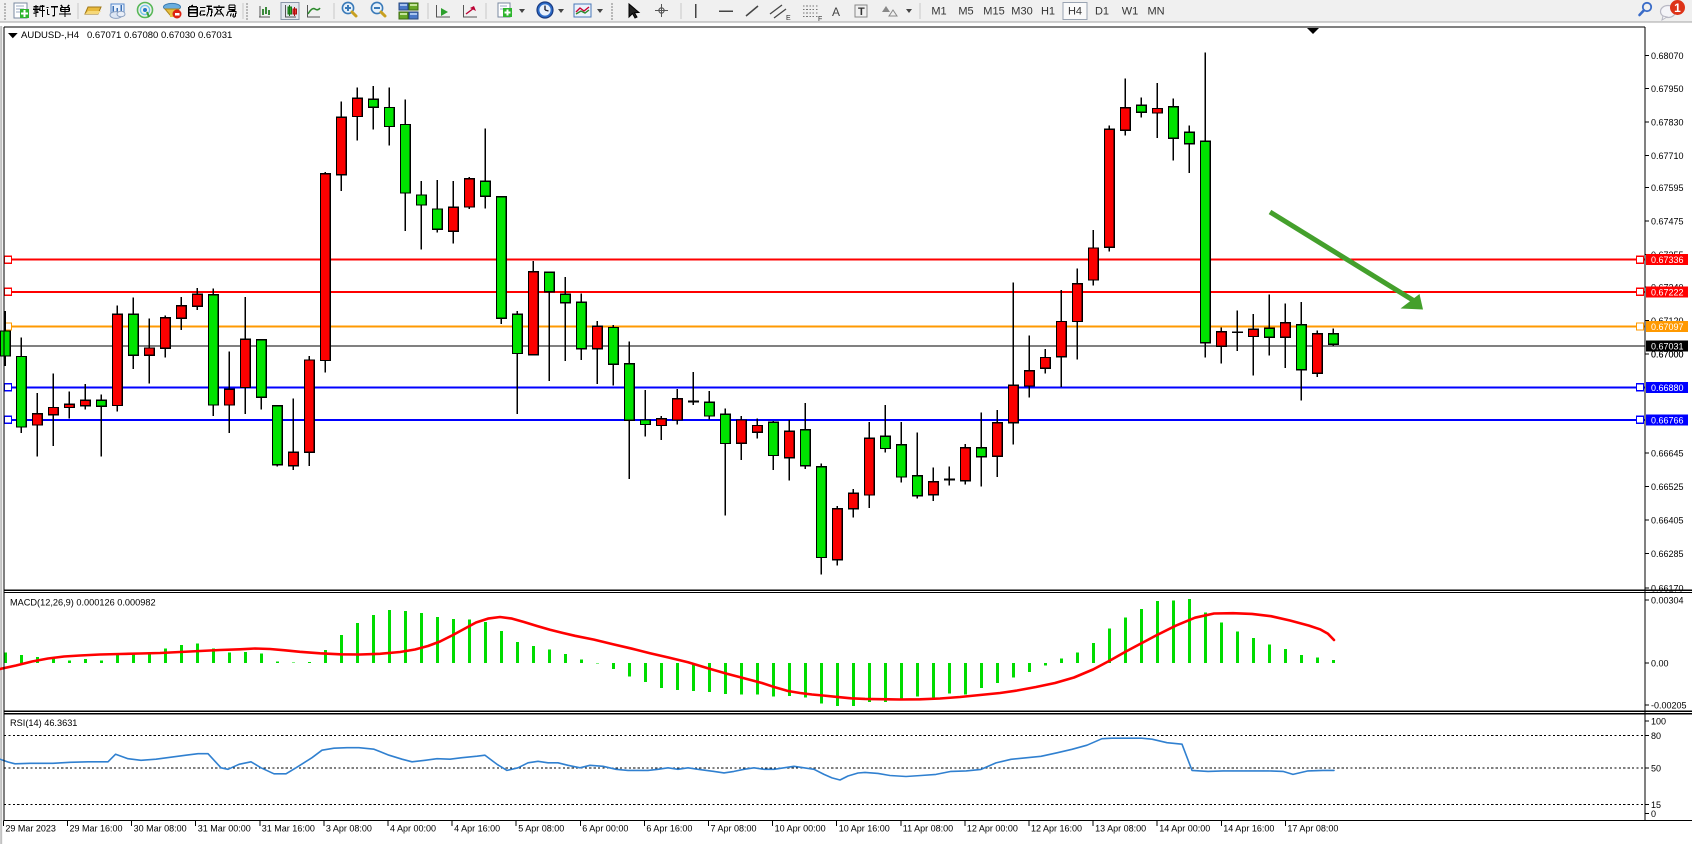 The width and height of the screenshot is (1692, 844). I want to click on svg-text: 0.66766, so click(1667, 420).